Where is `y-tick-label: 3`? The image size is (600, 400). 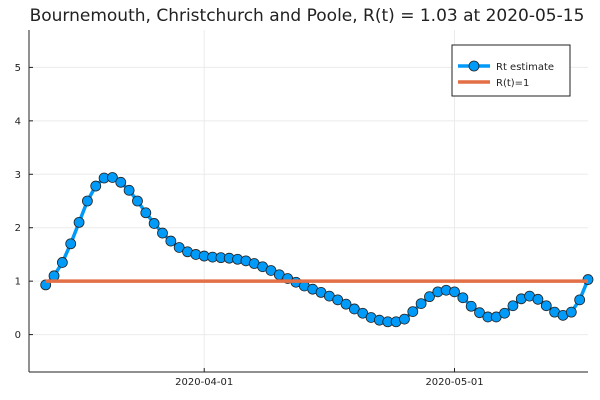 y-tick-label: 3 is located at coordinates (18, 175).